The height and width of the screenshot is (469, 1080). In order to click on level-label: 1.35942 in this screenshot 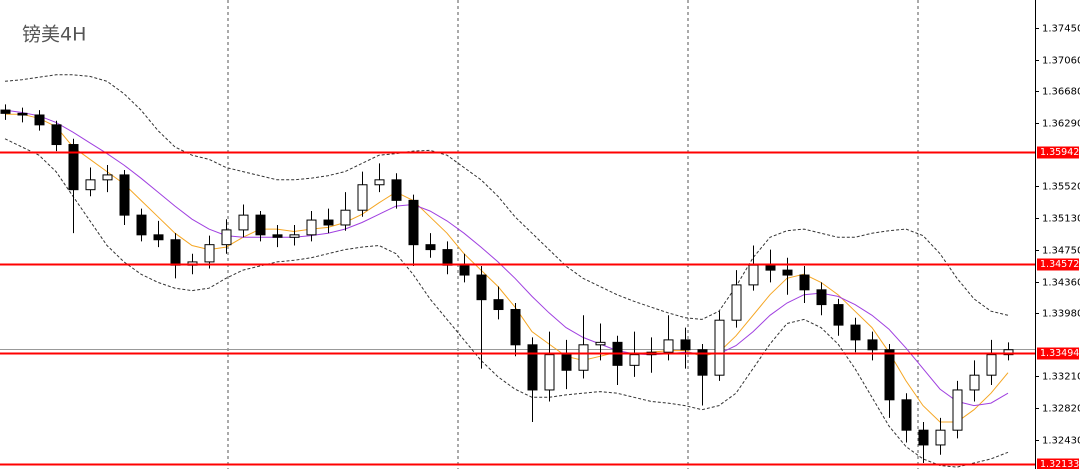, I will do `click(1059, 152)`.